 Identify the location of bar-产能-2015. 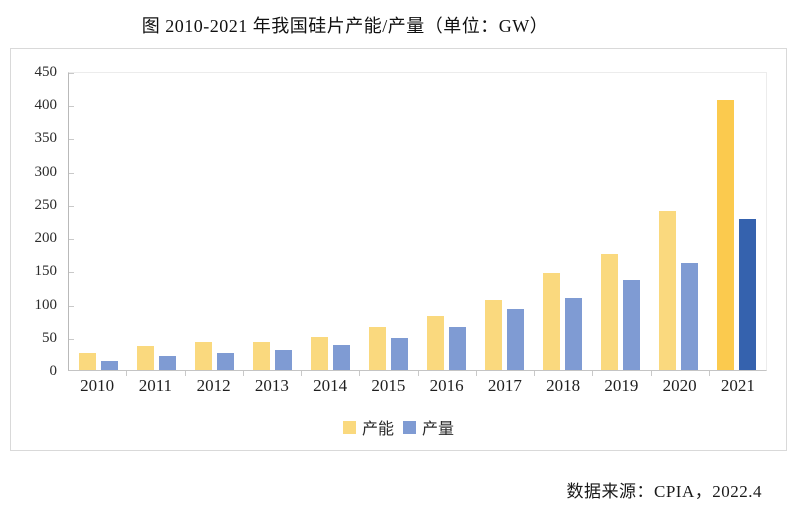
(377, 348).